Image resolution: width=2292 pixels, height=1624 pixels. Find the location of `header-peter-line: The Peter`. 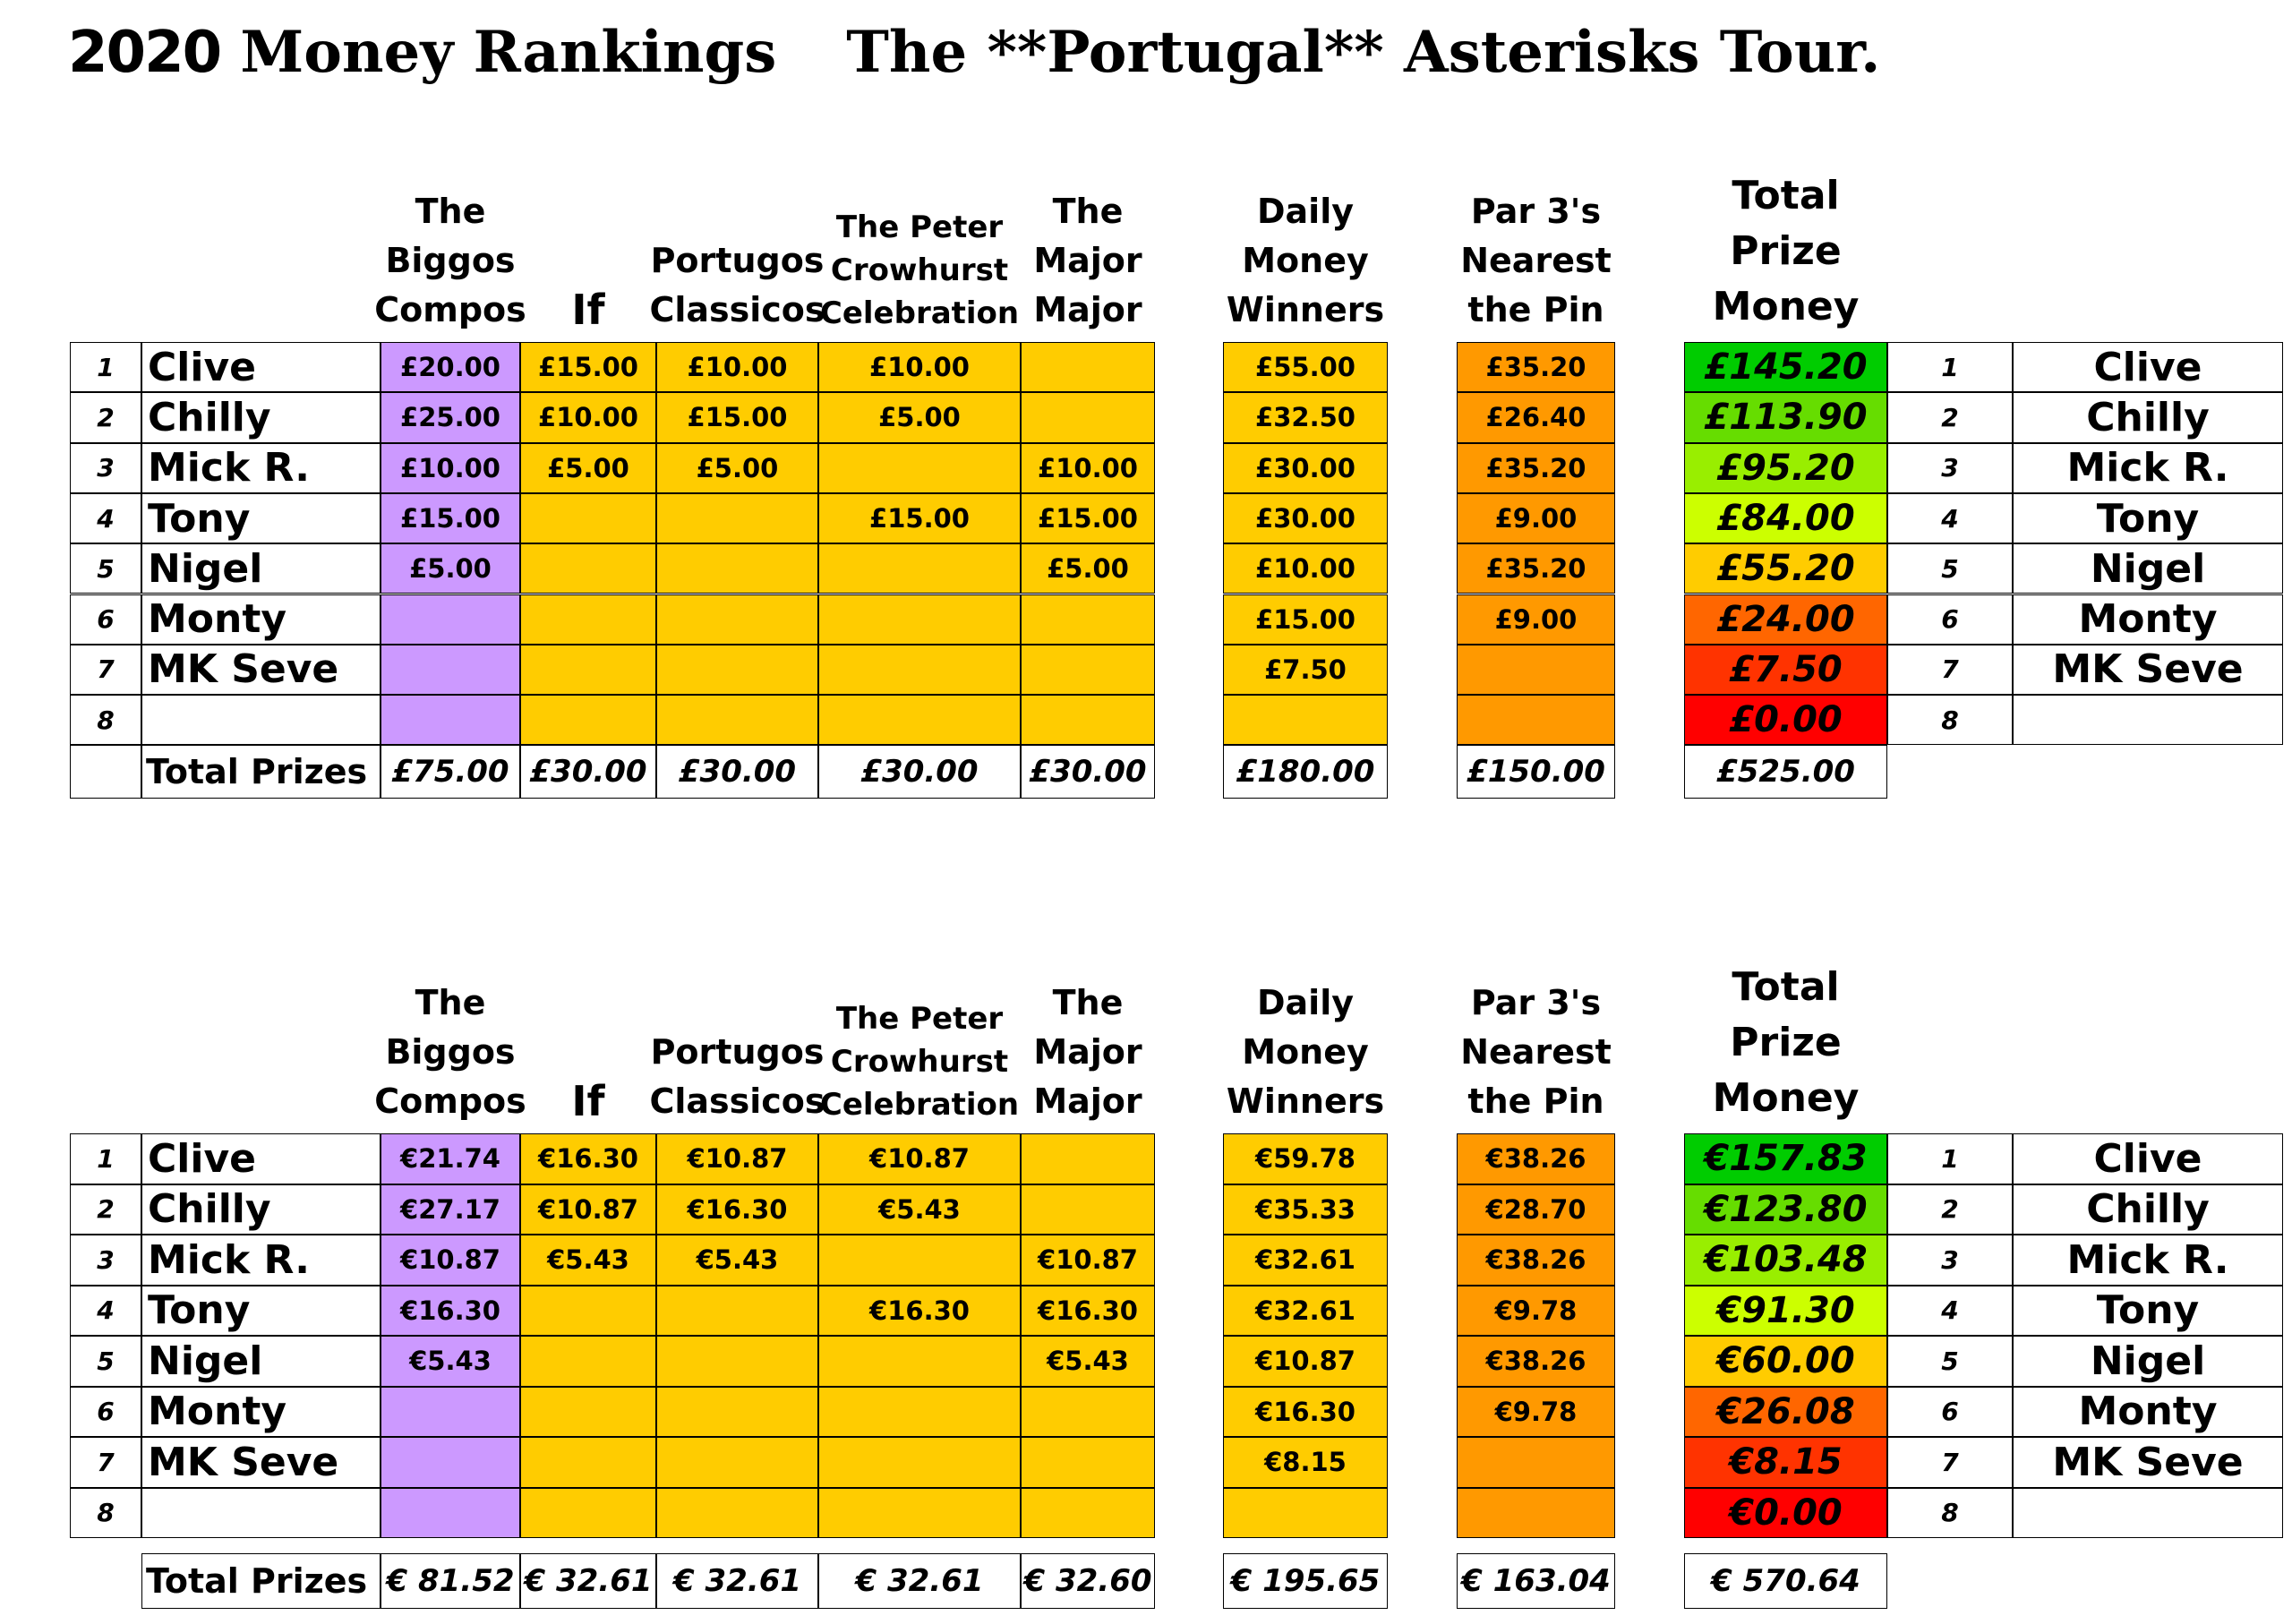

header-peter-line: The Peter is located at coordinates (919, 1019).